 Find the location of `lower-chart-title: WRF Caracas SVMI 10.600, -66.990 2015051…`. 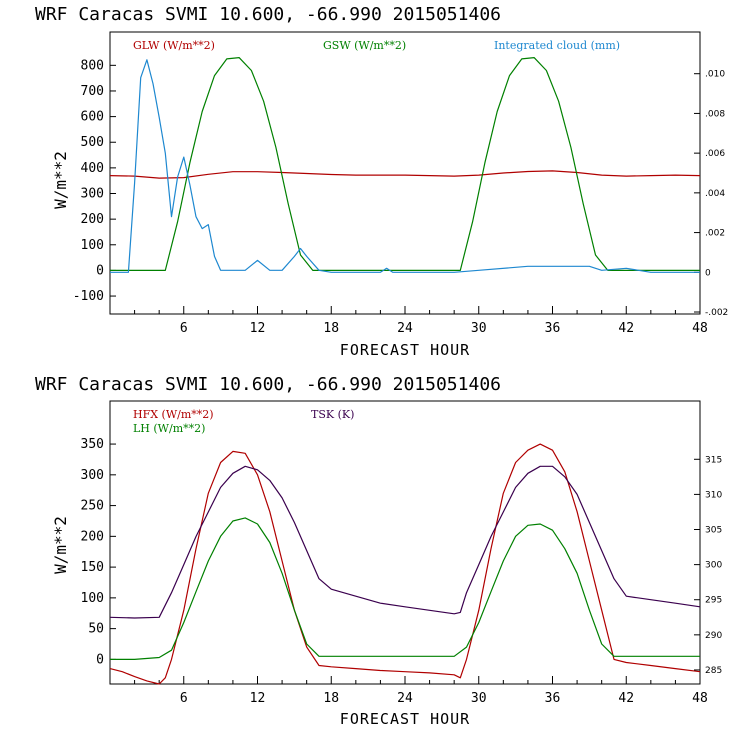

lower-chart-title: WRF Caracas SVMI 10.600, -66.990 2015051… is located at coordinates (268, 384).